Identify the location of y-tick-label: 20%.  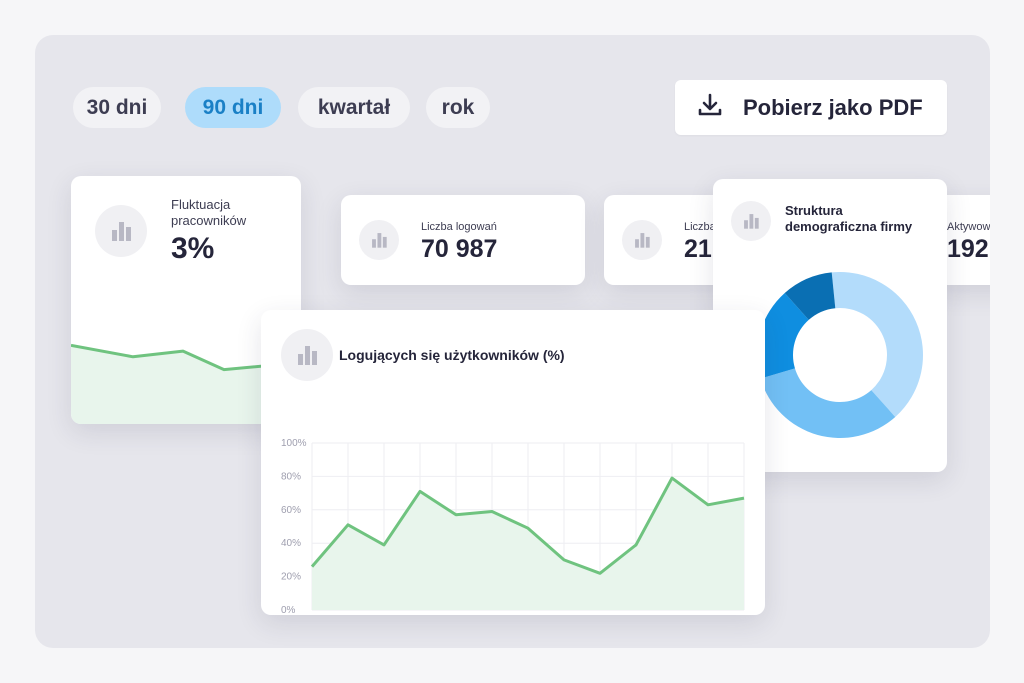
(291, 577).